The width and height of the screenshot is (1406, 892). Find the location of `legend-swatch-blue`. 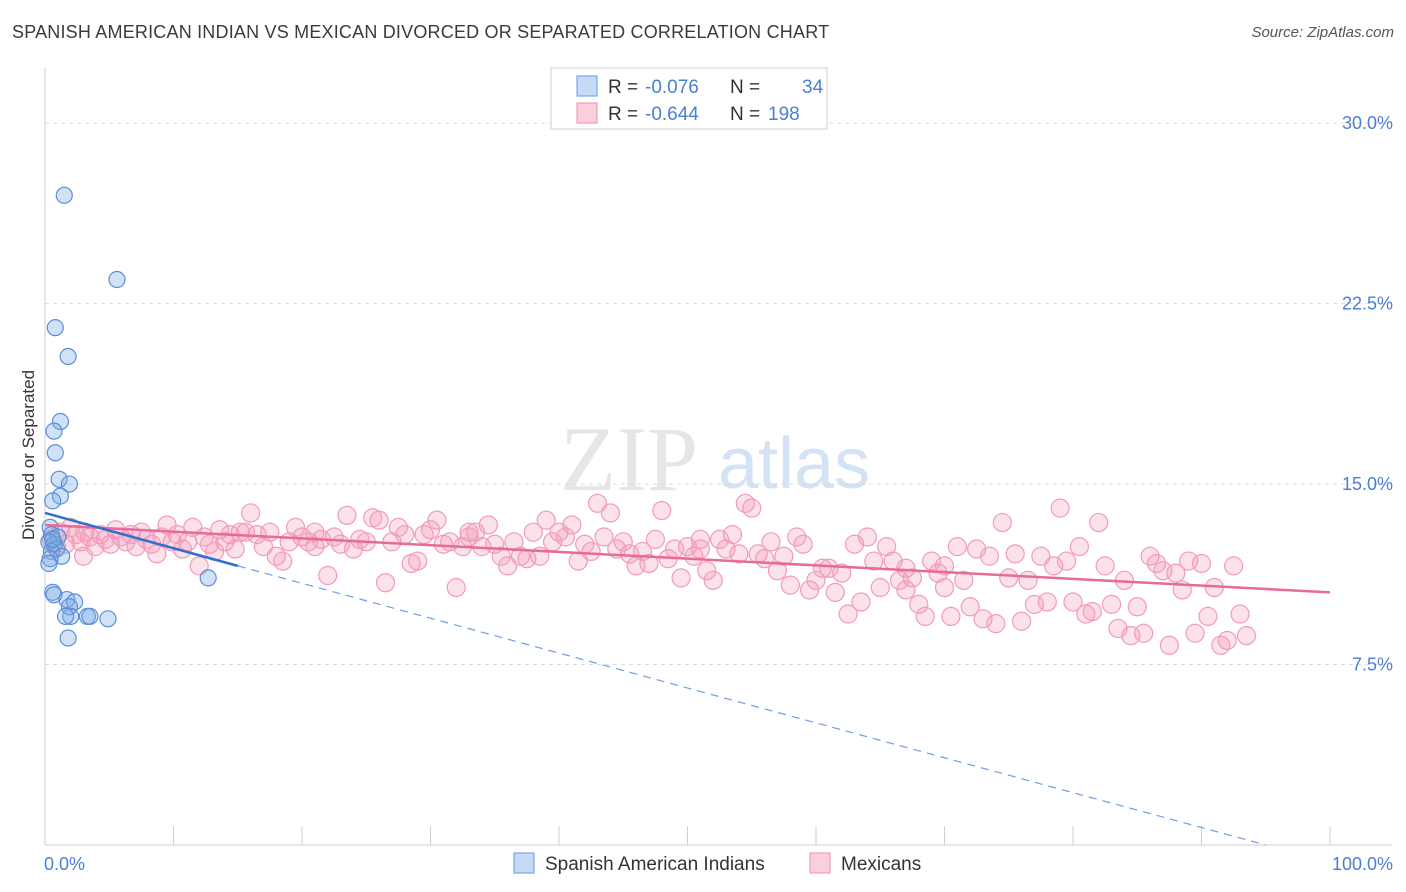

legend-swatch-blue is located at coordinates (587, 86).